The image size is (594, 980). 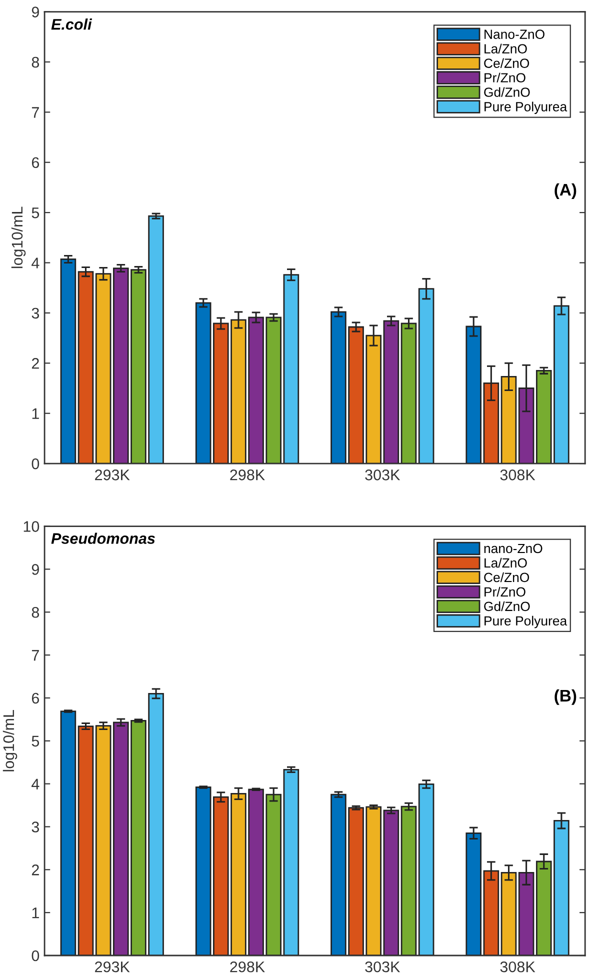 What do you see at coordinates (32, 526) in the screenshot?
I see `y-tick-label: 10` at bounding box center [32, 526].